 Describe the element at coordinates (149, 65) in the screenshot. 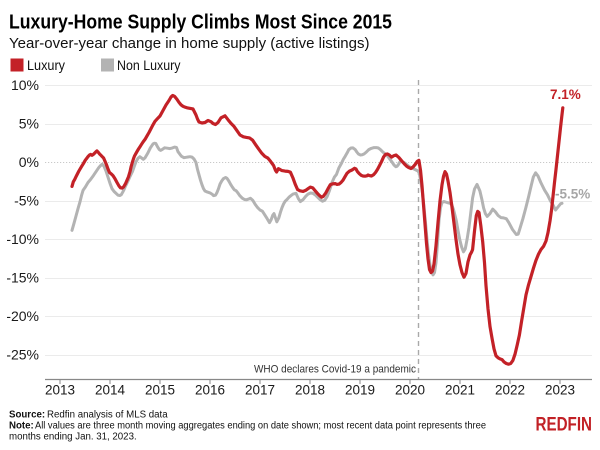

I see `svg-text: Non Luxury` at that location.